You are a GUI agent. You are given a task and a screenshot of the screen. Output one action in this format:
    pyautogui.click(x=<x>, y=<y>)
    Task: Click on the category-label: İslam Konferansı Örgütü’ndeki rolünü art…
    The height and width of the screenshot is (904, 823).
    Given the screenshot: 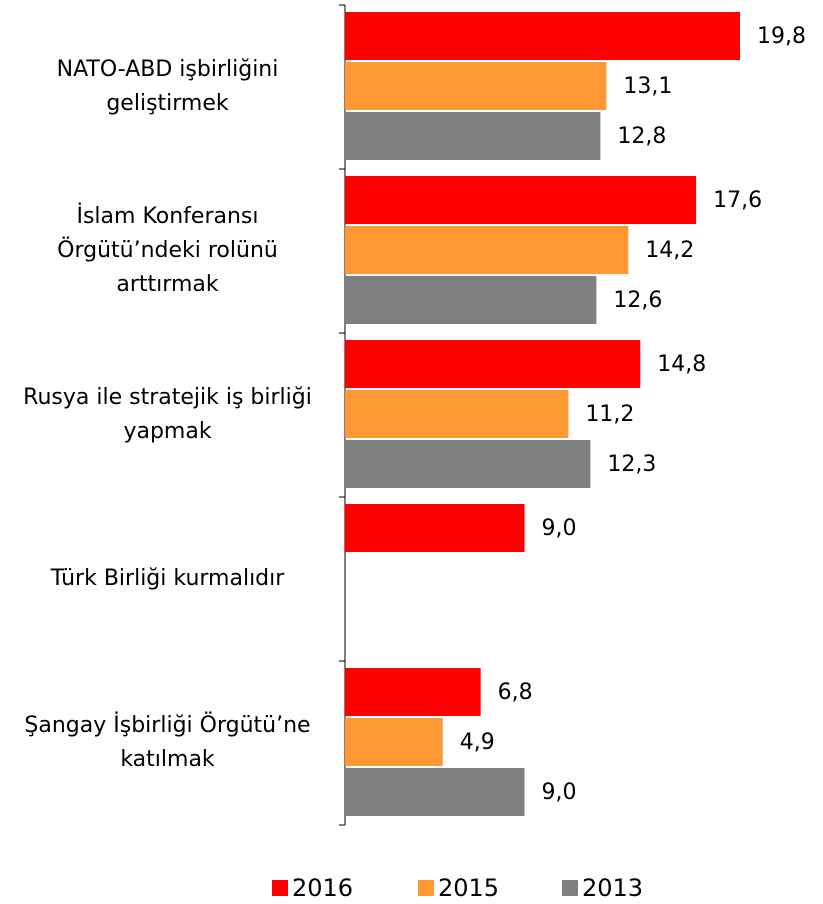 What is the action you would take?
    pyautogui.click(x=167, y=250)
    